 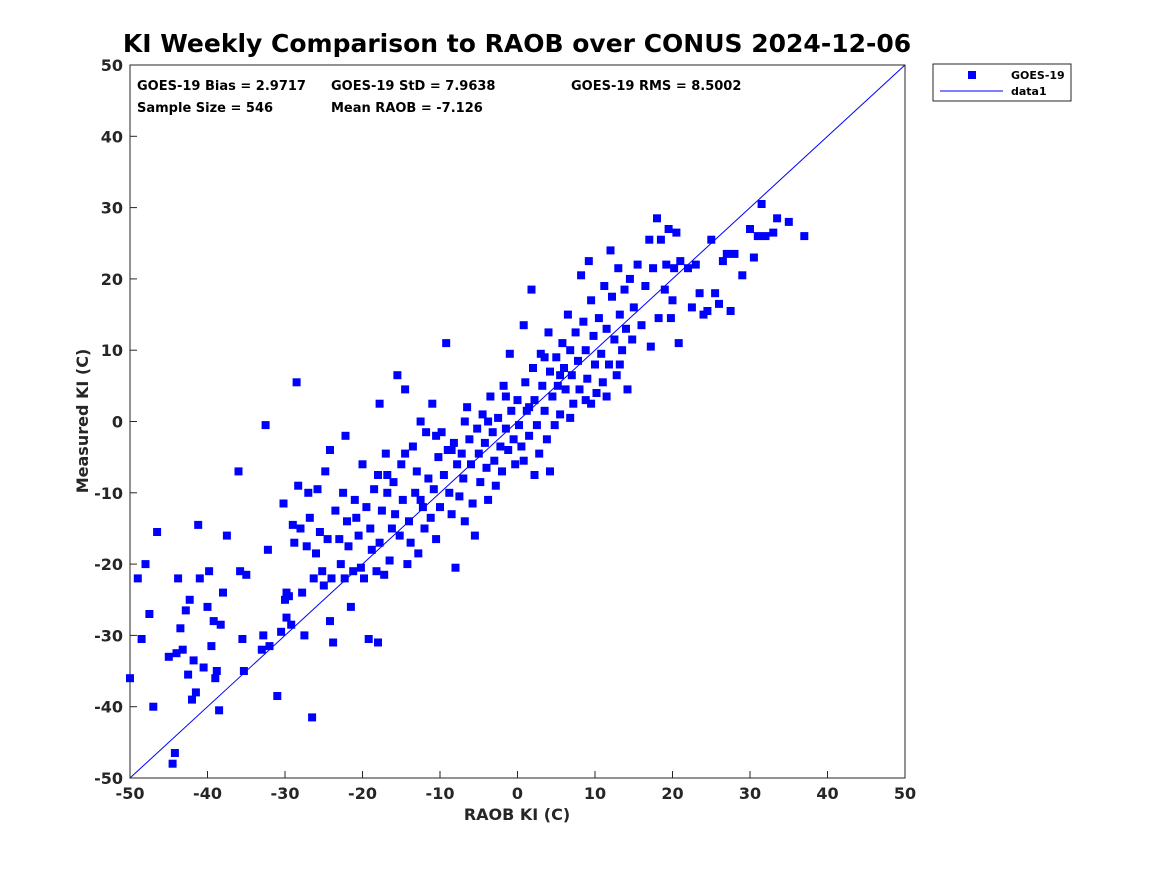 What do you see at coordinates (407, 108) in the screenshot?
I see `stat-mean-raob: Mean RAOB = -7.126` at bounding box center [407, 108].